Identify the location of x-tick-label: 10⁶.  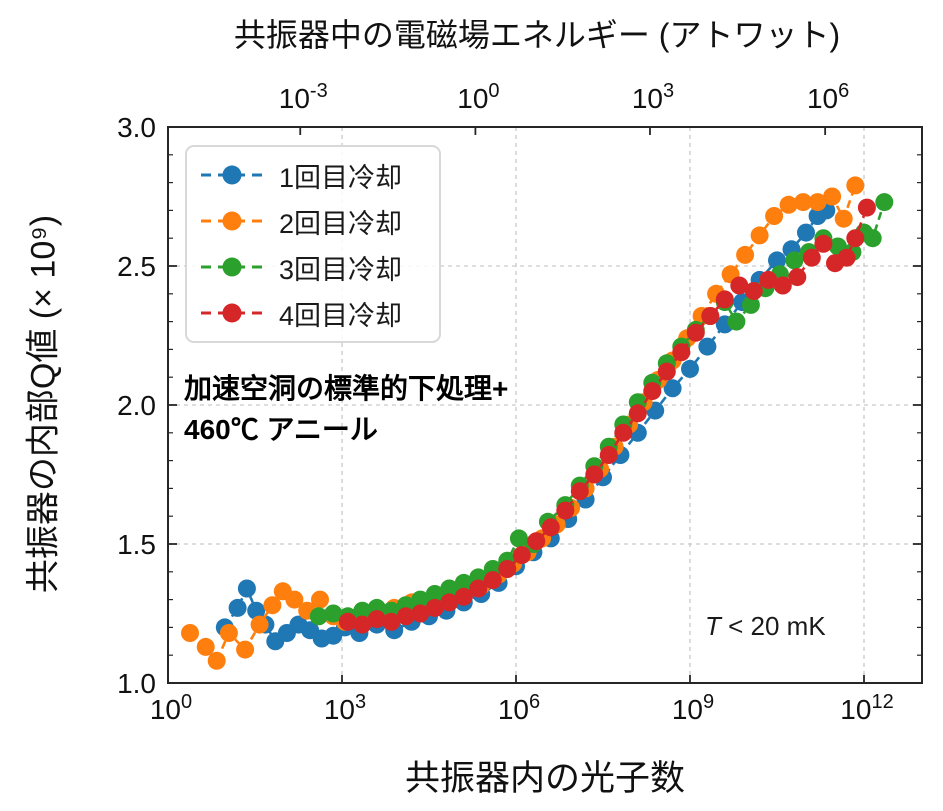
(519, 708).